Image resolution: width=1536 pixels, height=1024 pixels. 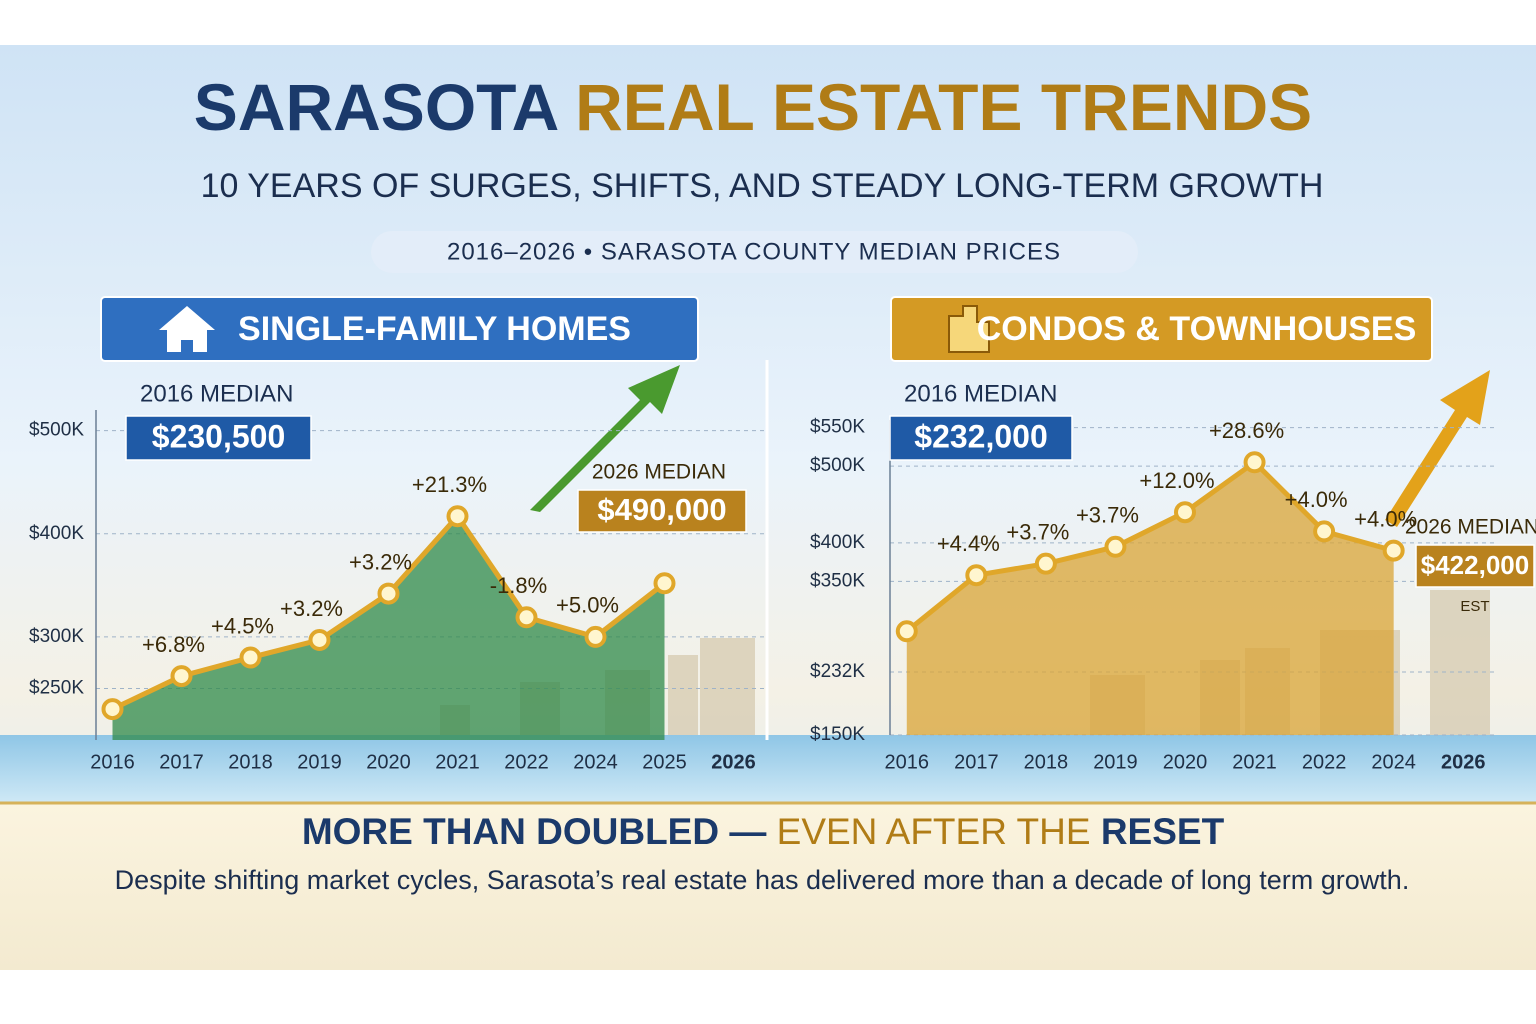 I want to click on change-label: +21.3%, so click(x=449, y=484).